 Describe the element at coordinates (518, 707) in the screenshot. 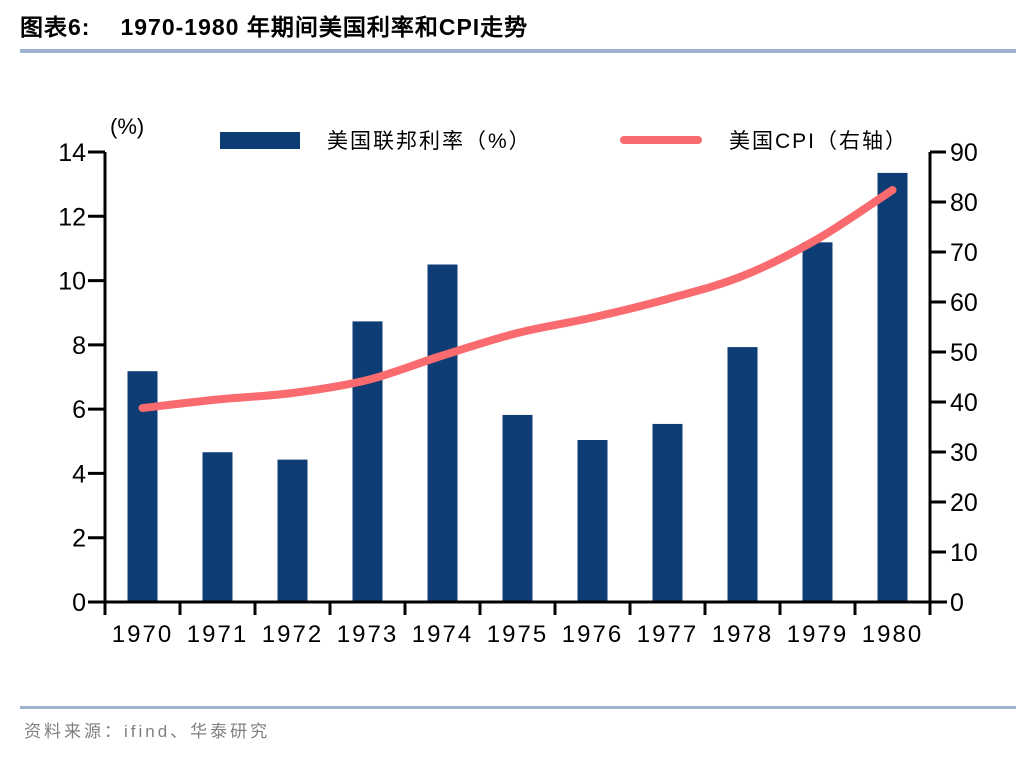

I see `footer-divider-rule` at that location.